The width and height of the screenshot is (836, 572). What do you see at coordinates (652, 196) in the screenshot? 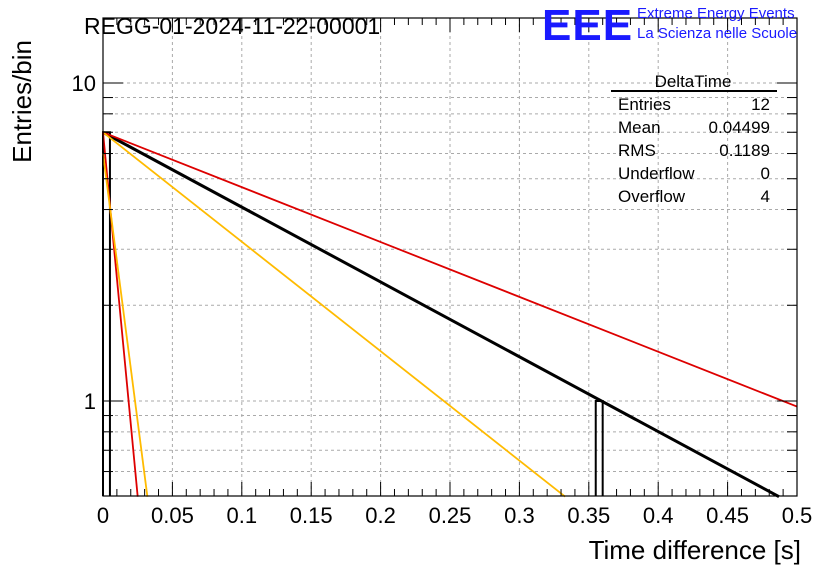
I see `stats-label: Overflow` at bounding box center [652, 196].